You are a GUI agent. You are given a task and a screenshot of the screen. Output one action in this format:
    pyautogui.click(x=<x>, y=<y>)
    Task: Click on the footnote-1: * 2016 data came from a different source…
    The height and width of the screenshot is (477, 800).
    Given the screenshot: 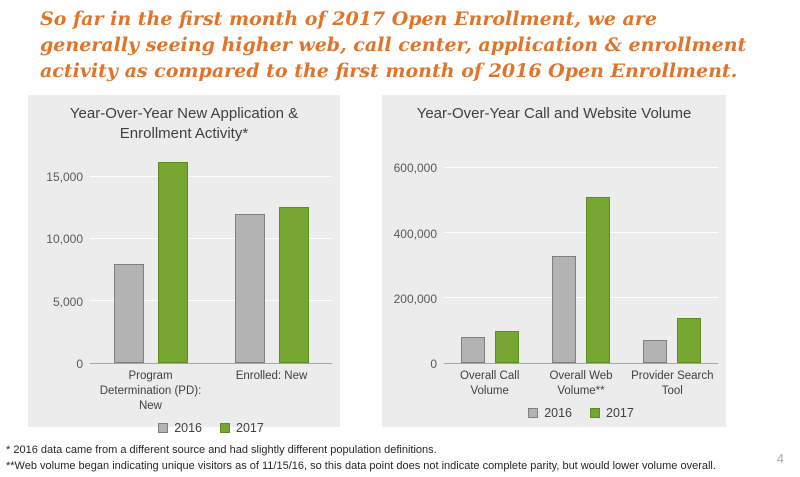 What is the action you would take?
    pyautogui.click(x=221, y=450)
    